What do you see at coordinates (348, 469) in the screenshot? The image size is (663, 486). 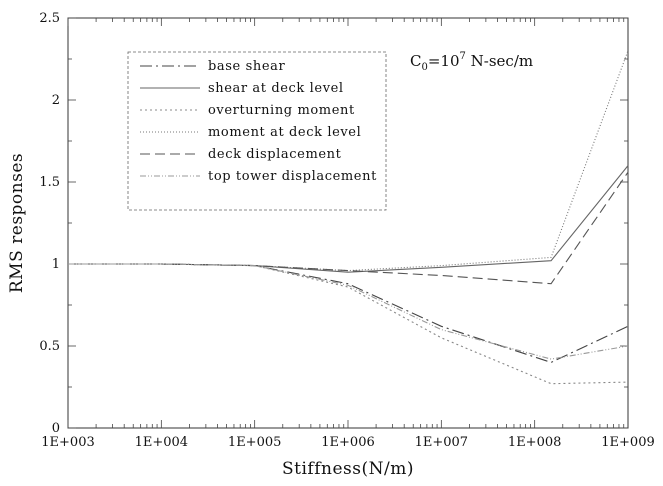 I see `x-axis-title: Stiffness(N/m)` at bounding box center [348, 469].